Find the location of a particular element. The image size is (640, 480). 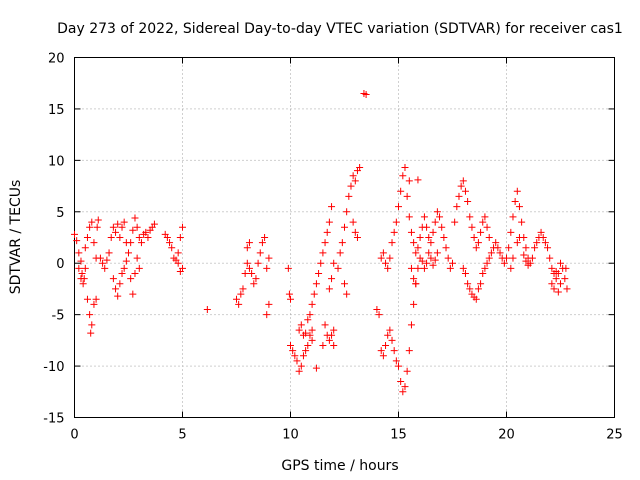

y-tick-label: -5 is located at coordinates (58, 316).